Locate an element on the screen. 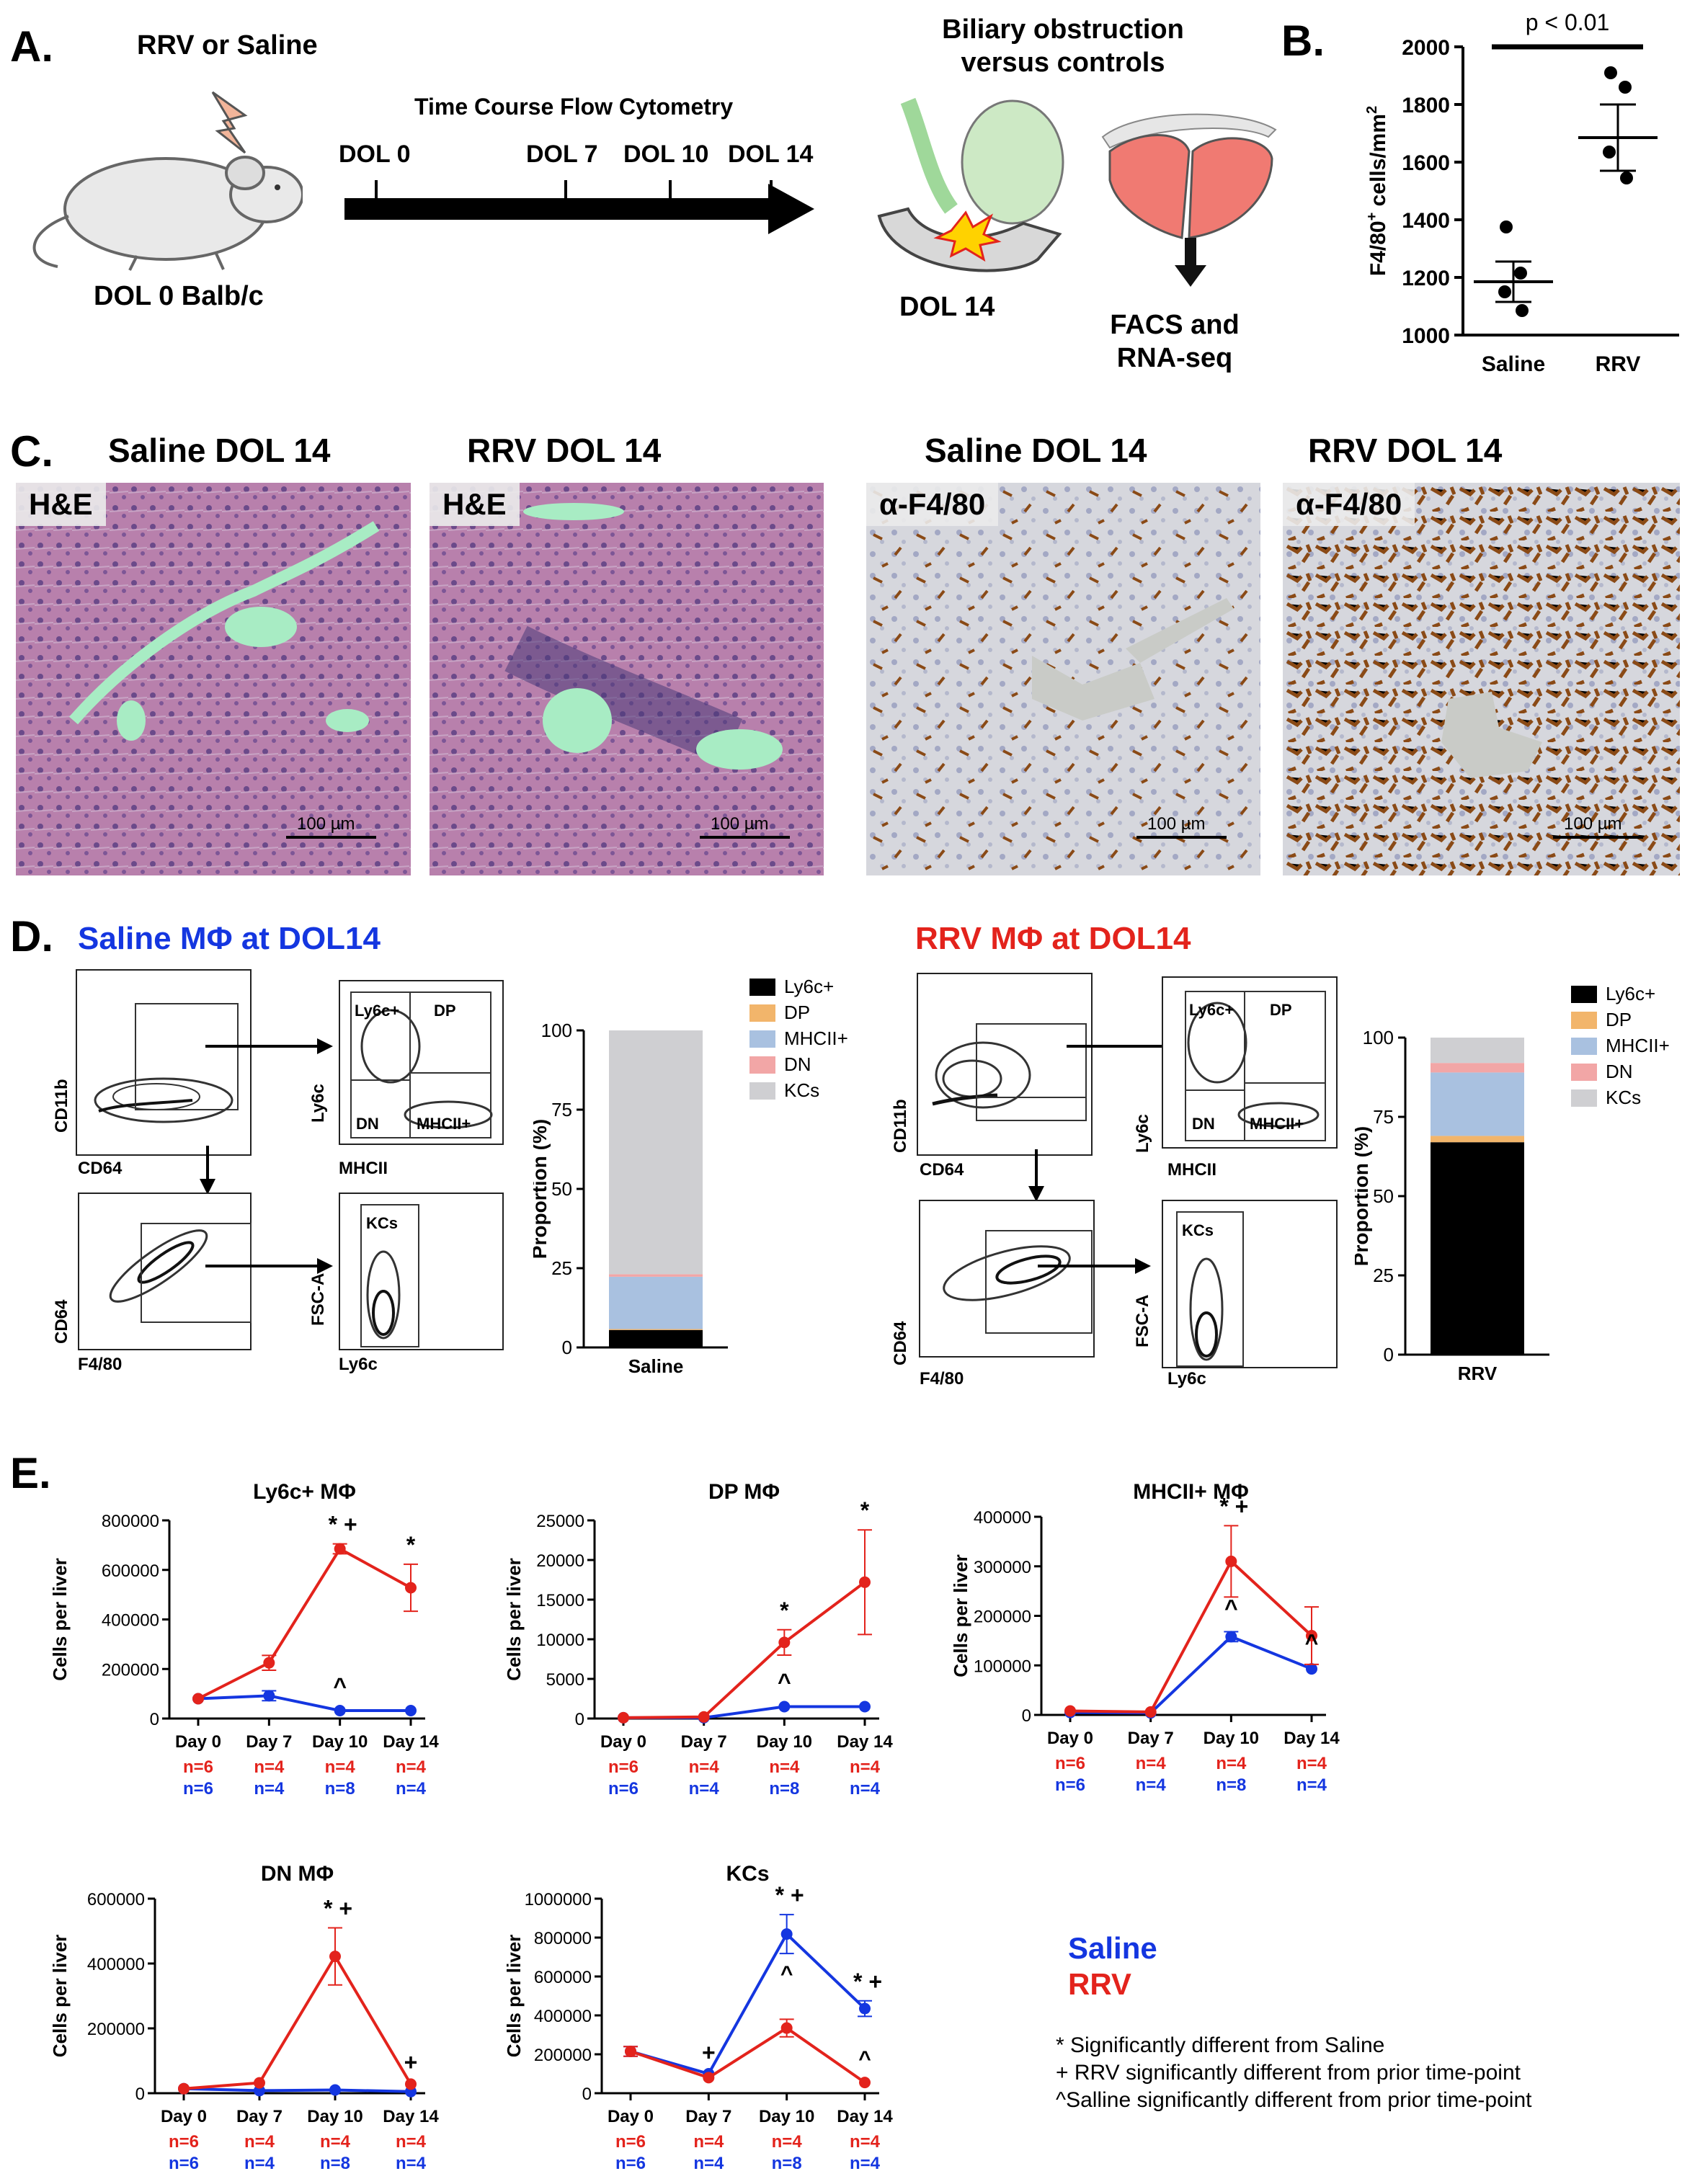 The image size is (1695, 2184). obstruction-title-2: versus controls is located at coordinates (1063, 63).